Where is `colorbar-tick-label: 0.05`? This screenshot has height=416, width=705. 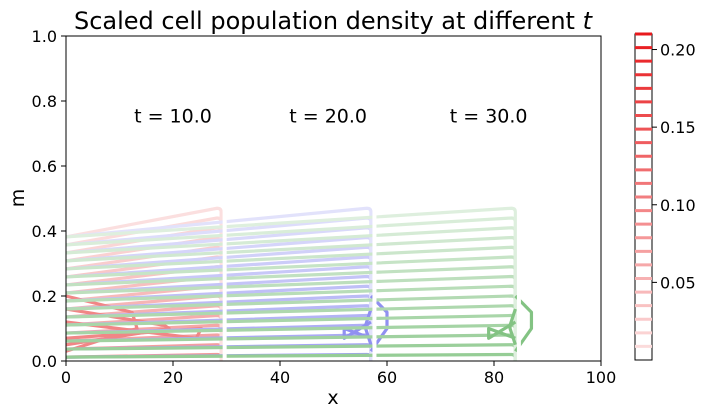 colorbar-tick-label: 0.05 is located at coordinates (678, 282).